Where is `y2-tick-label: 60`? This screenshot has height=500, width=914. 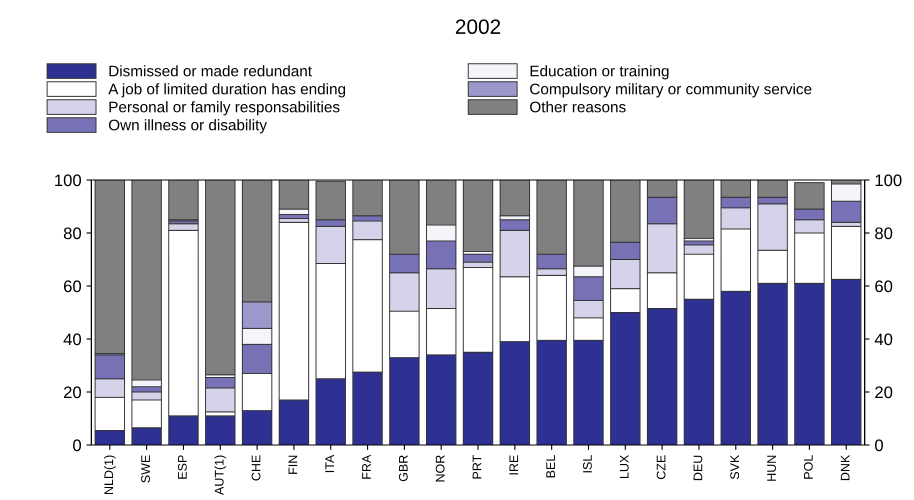 y2-tick-label: 60 is located at coordinates (883, 286).